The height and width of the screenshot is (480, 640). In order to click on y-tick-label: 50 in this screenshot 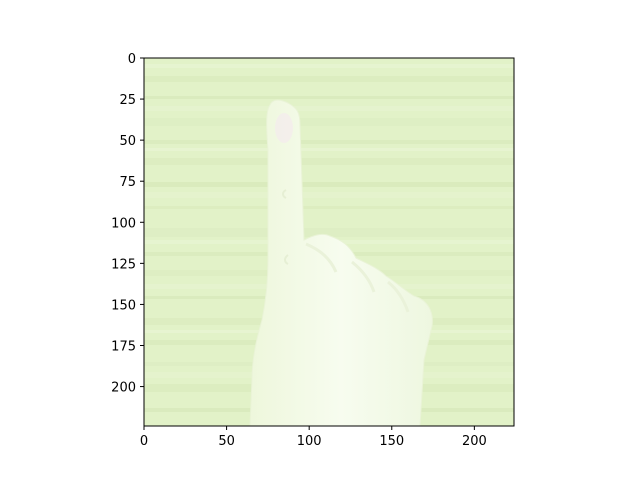, I will do `click(127, 141)`.